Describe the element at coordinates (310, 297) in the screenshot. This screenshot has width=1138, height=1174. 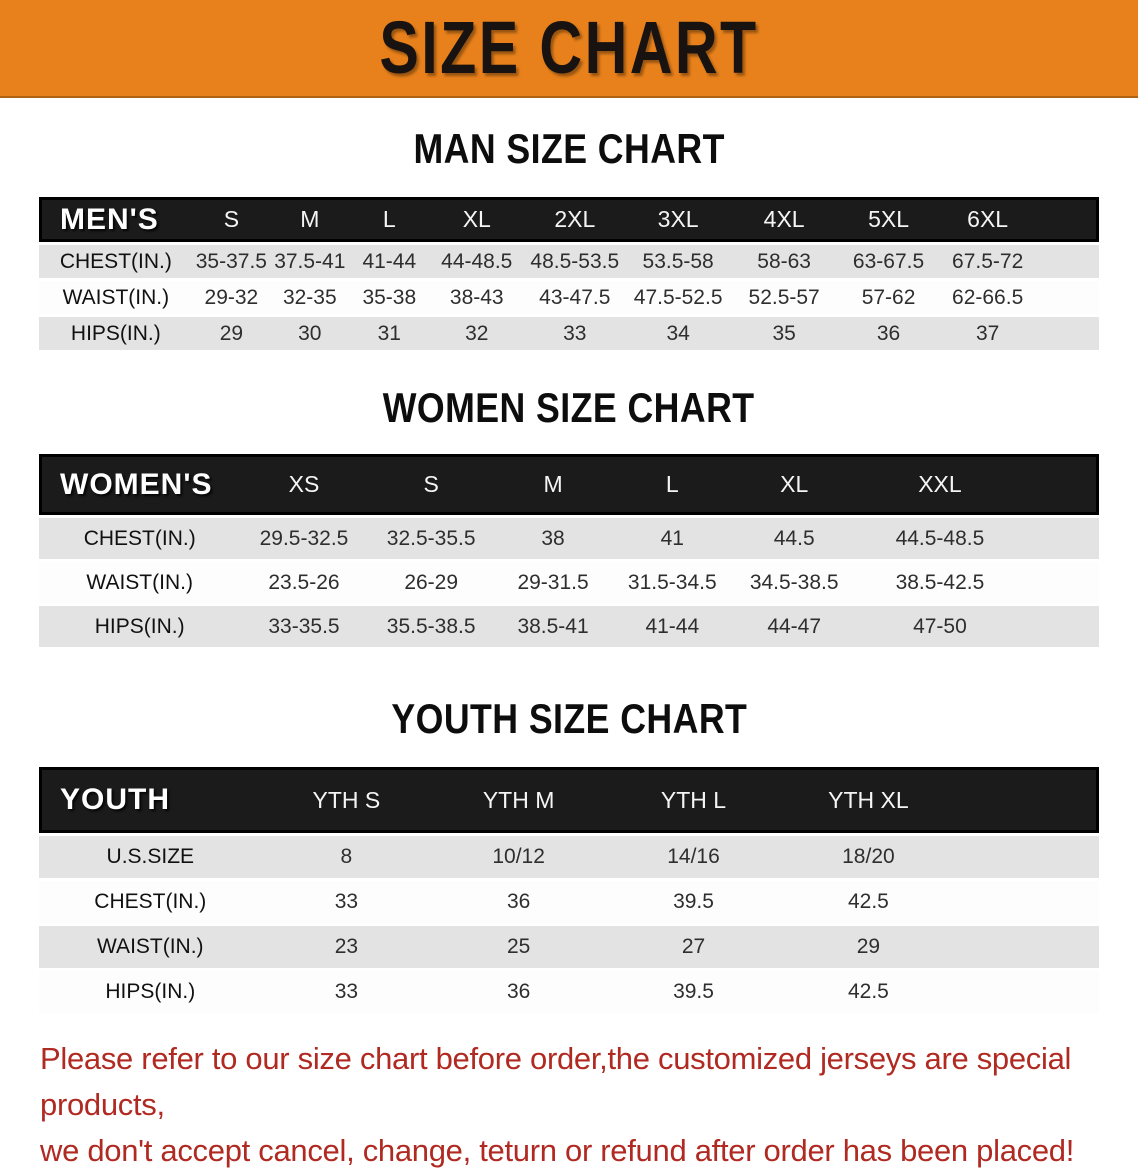
I see `cell: 32-35` at that location.